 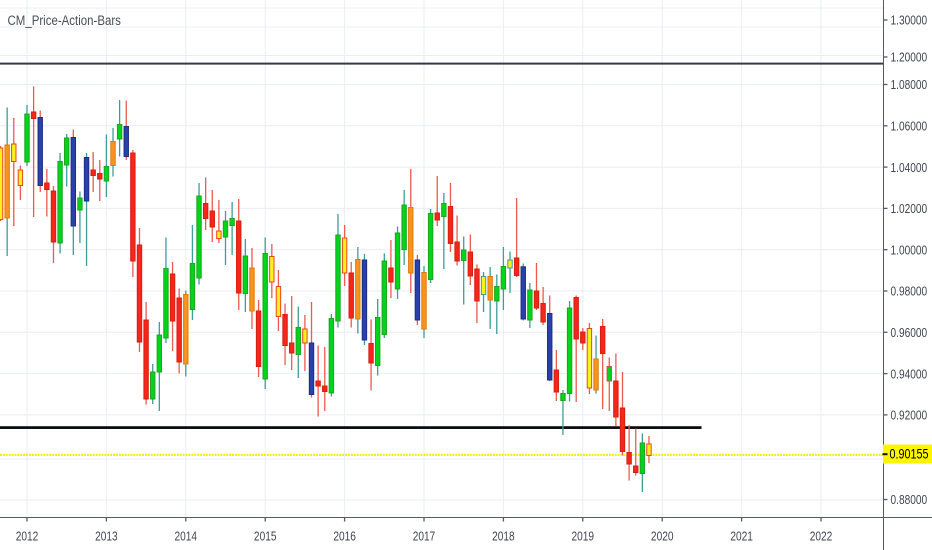 I want to click on svg-text: 0.88000, so click(x=909, y=500).